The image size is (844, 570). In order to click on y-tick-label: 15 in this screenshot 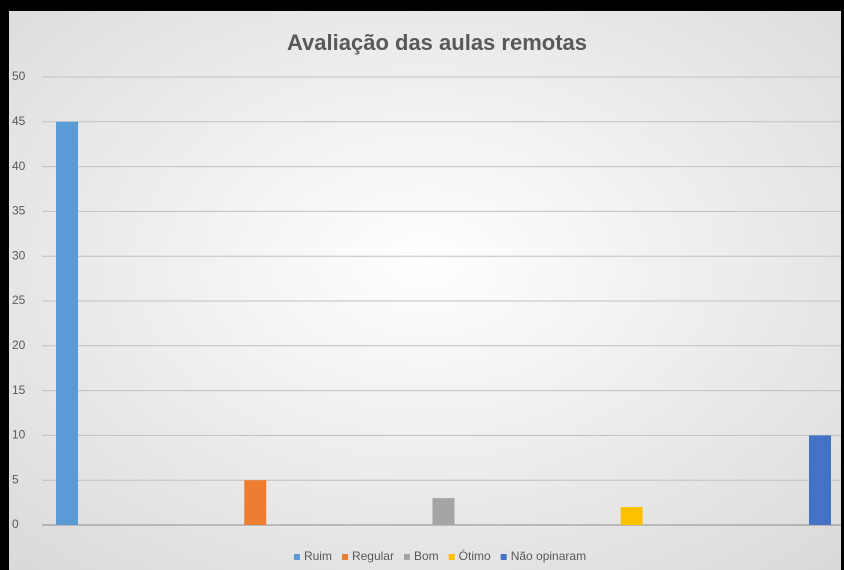, I will do `click(19, 390)`.